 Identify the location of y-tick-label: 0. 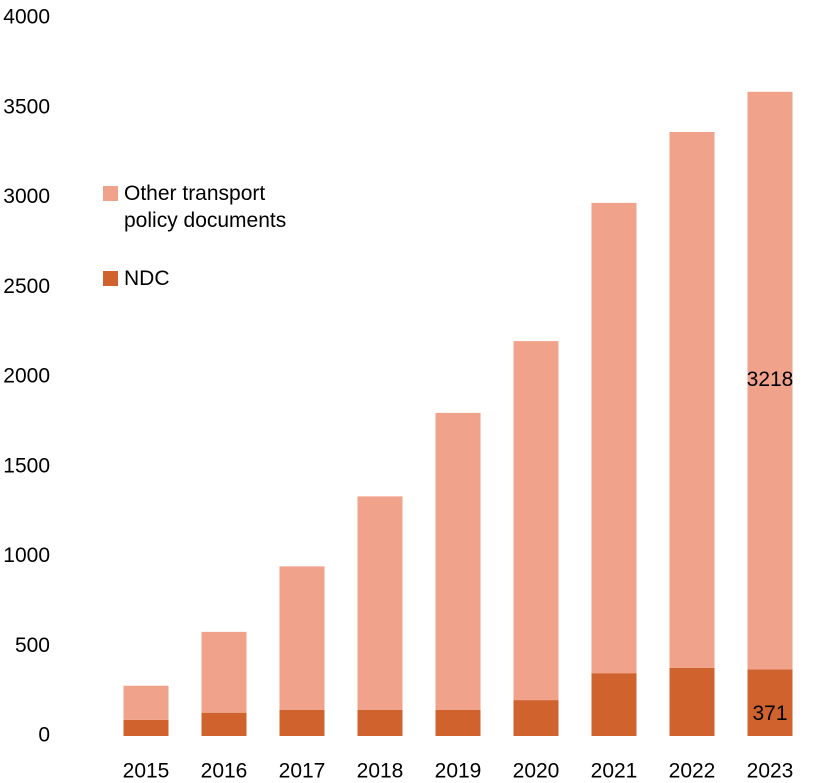
(44, 735).